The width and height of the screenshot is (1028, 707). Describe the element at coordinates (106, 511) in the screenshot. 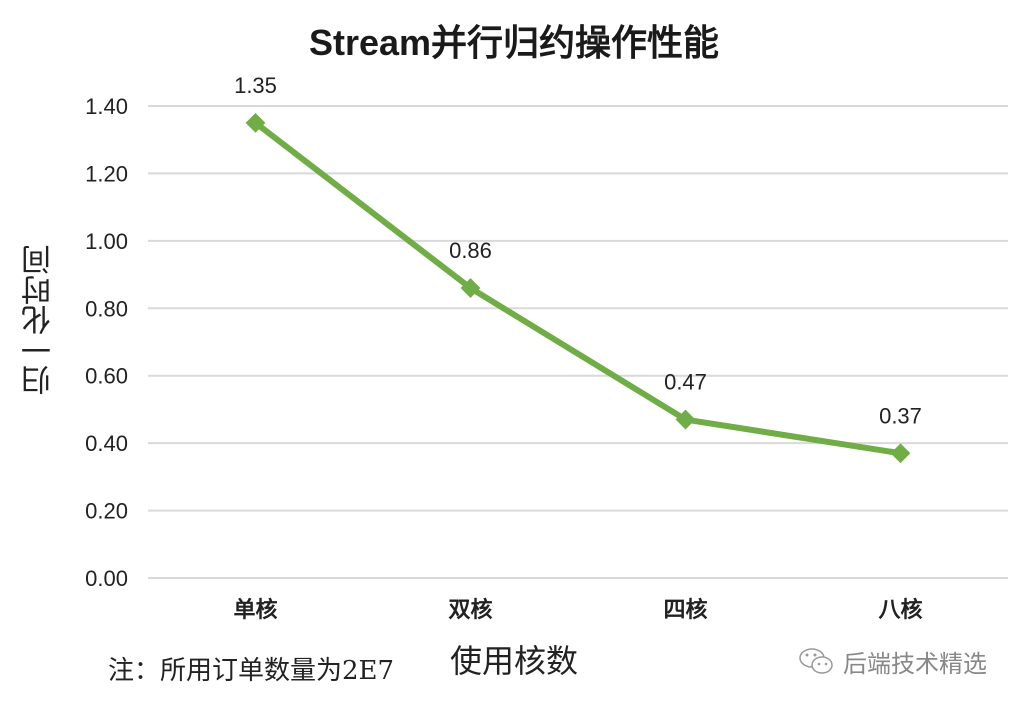

I see `y-tick-label: 0.20` at that location.